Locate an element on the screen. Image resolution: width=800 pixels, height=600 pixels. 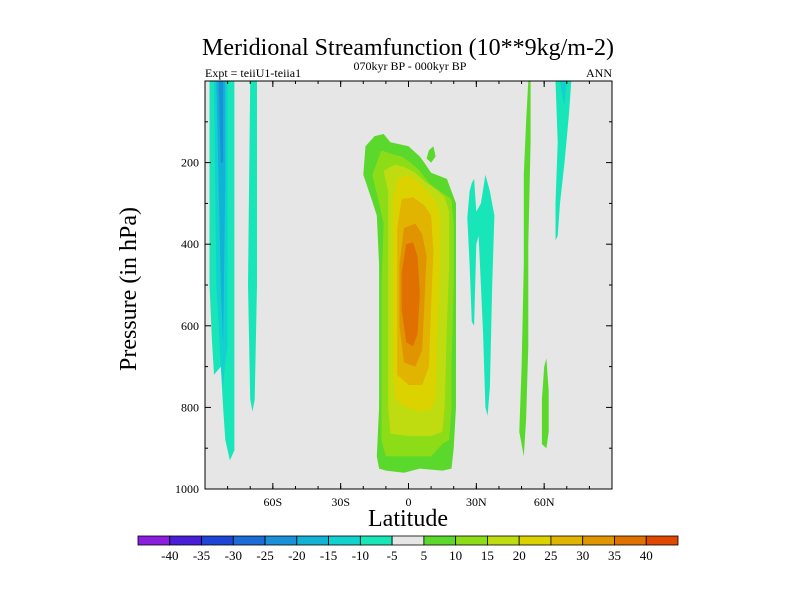
contour-northern-positive-blob is located at coordinates (545, 403).